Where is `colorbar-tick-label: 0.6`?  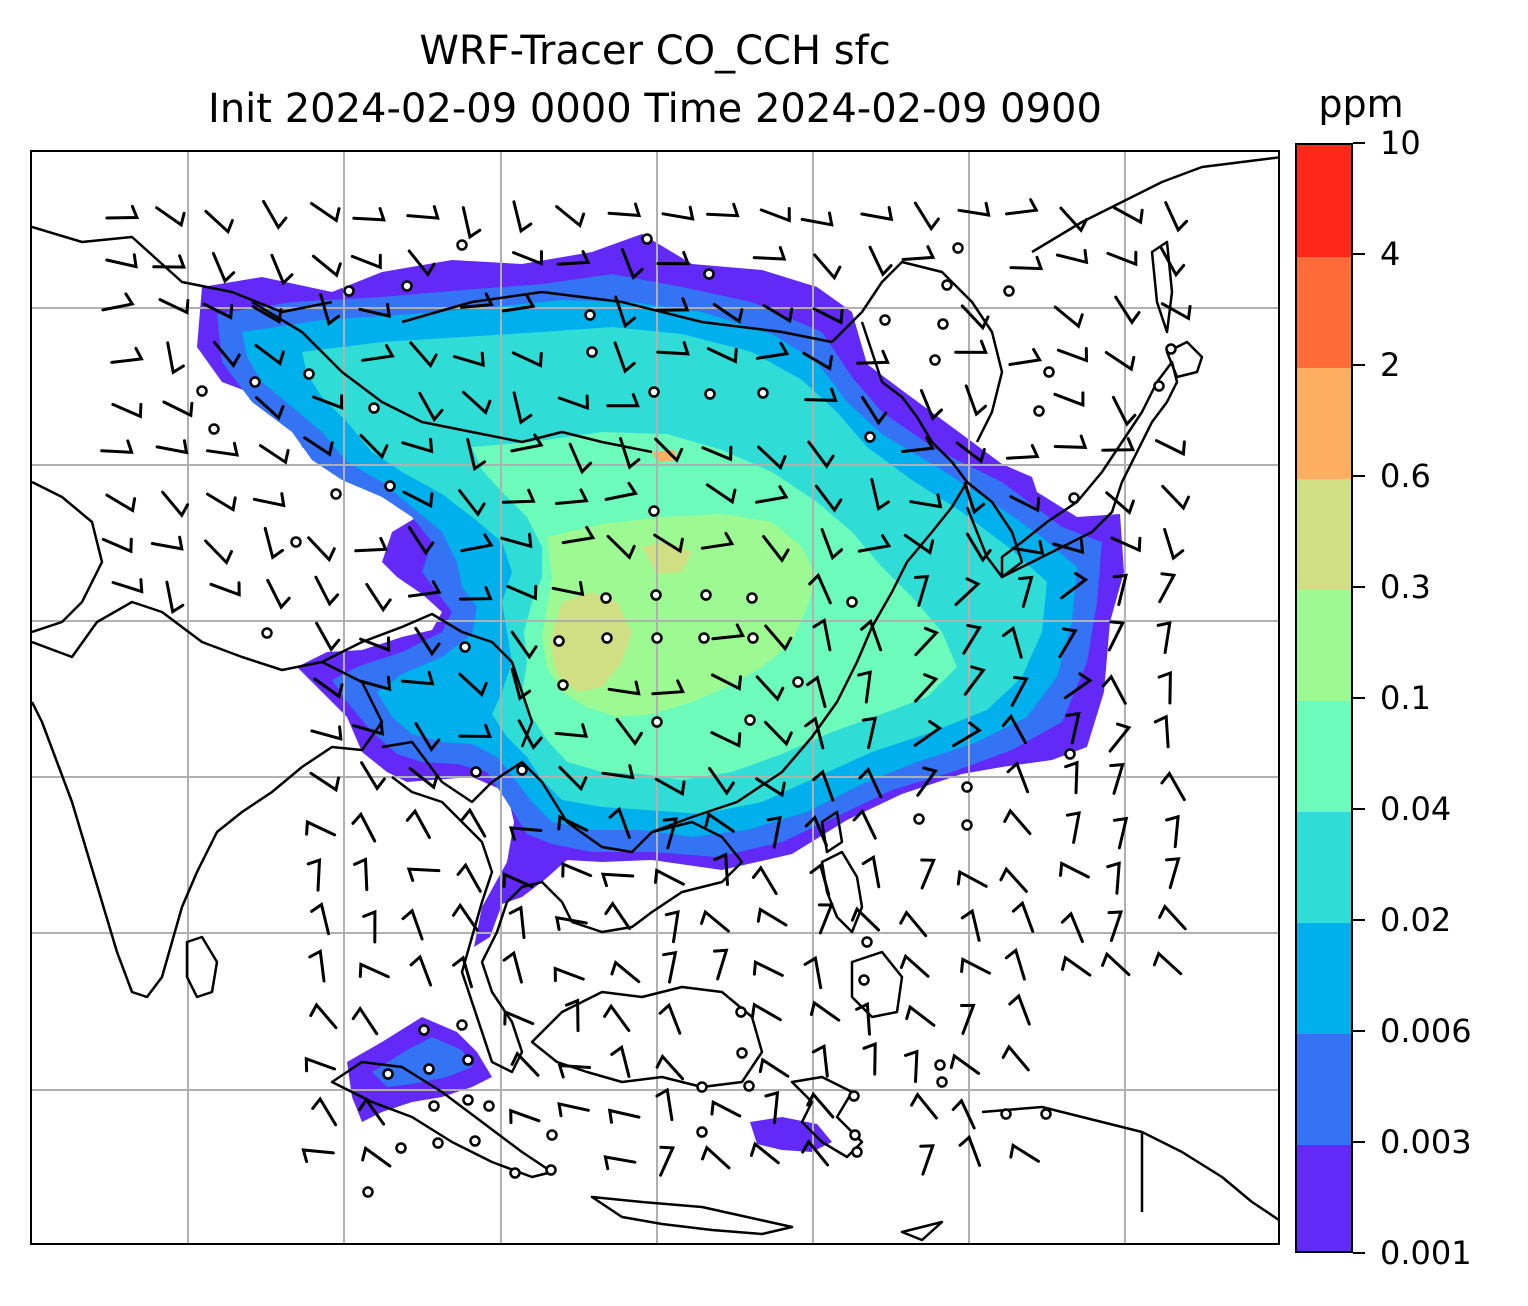 colorbar-tick-label: 0.6 is located at coordinates (1405, 476).